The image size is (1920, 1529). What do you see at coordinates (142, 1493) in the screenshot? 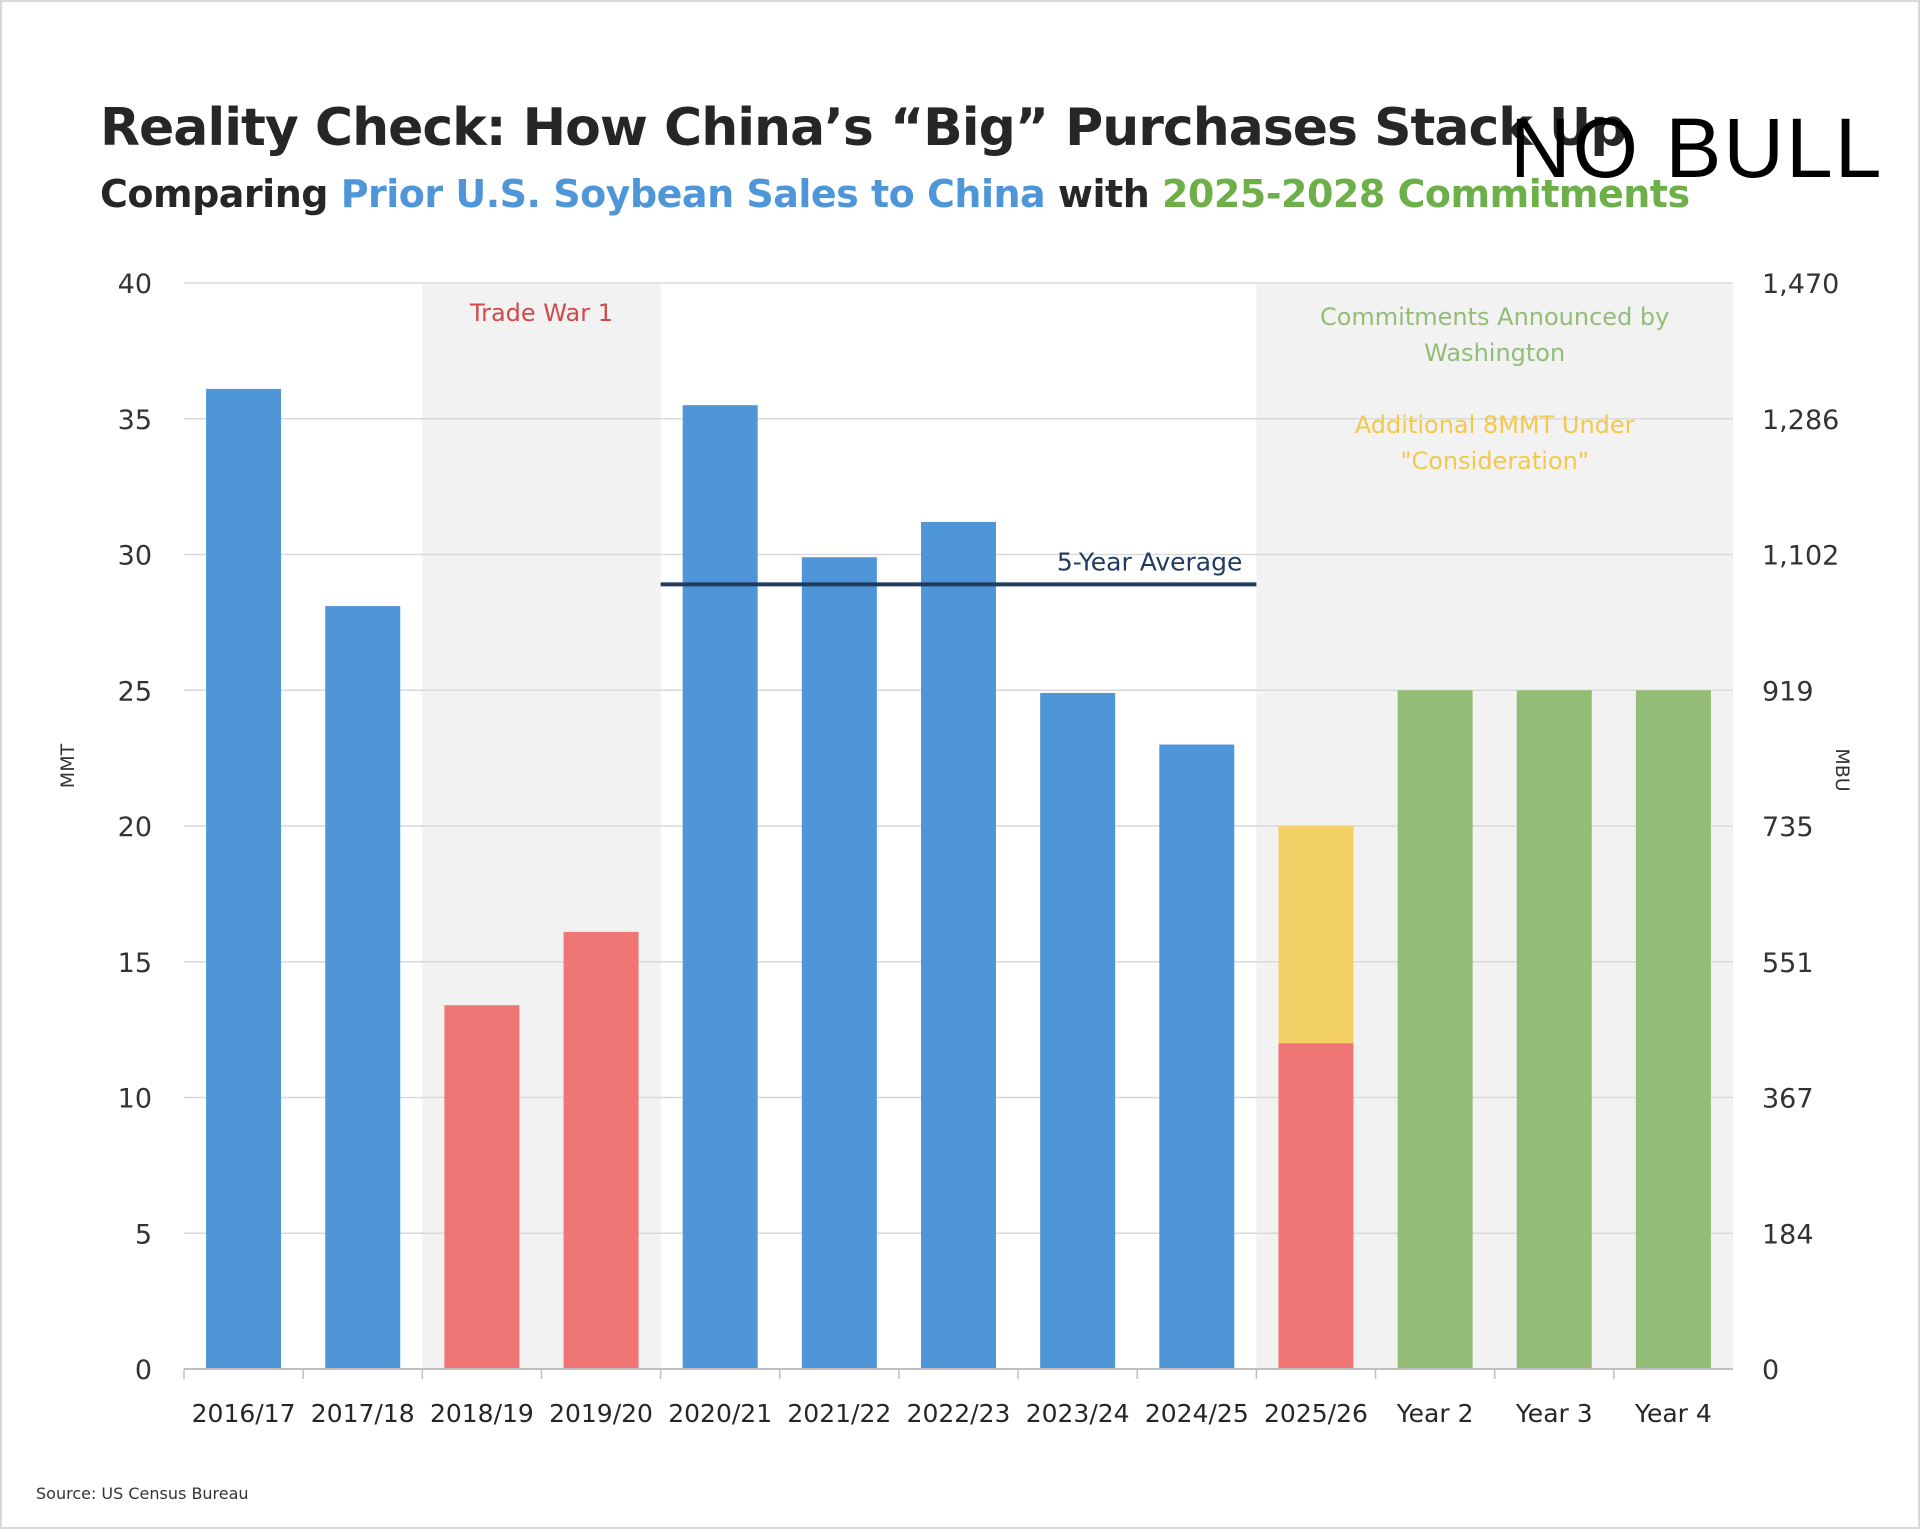
I see `source-note: Source: US Census Bureau` at bounding box center [142, 1493].